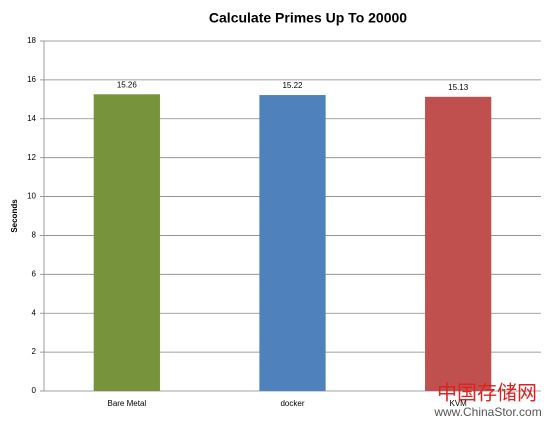  What do you see at coordinates (487, 412) in the screenshot?
I see `watermark-url: www.ChinaStor.com` at bounding box center [487, 412].